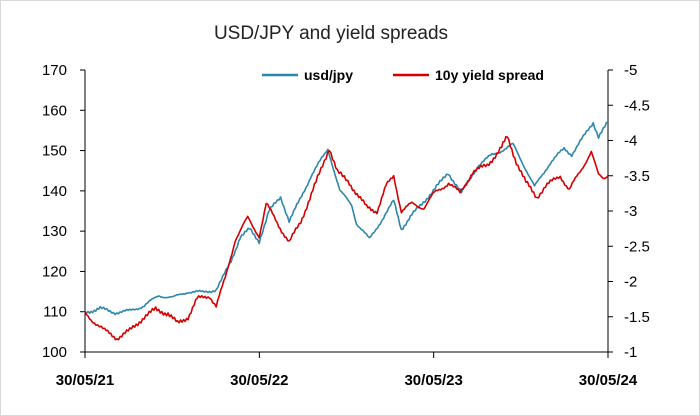  I want to click on chart-title: USD/JPY and yield spreads, so click(331, 33).